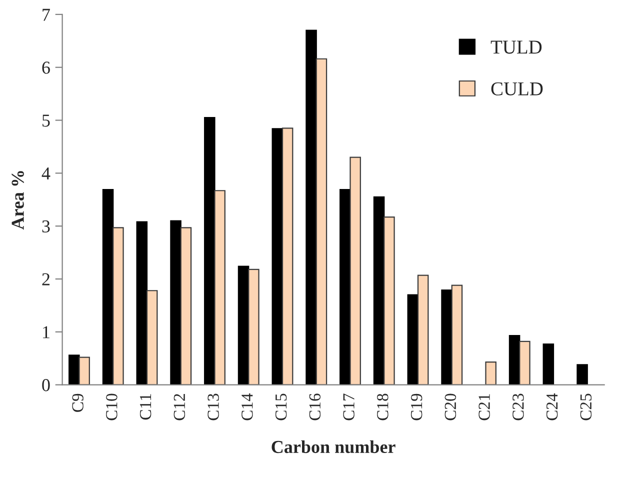 The width and height of the screenshot is (623, 481). Describe the element at coordinates (552, 406) in the screenshot. I see `x-tick-label: C24` at that location.